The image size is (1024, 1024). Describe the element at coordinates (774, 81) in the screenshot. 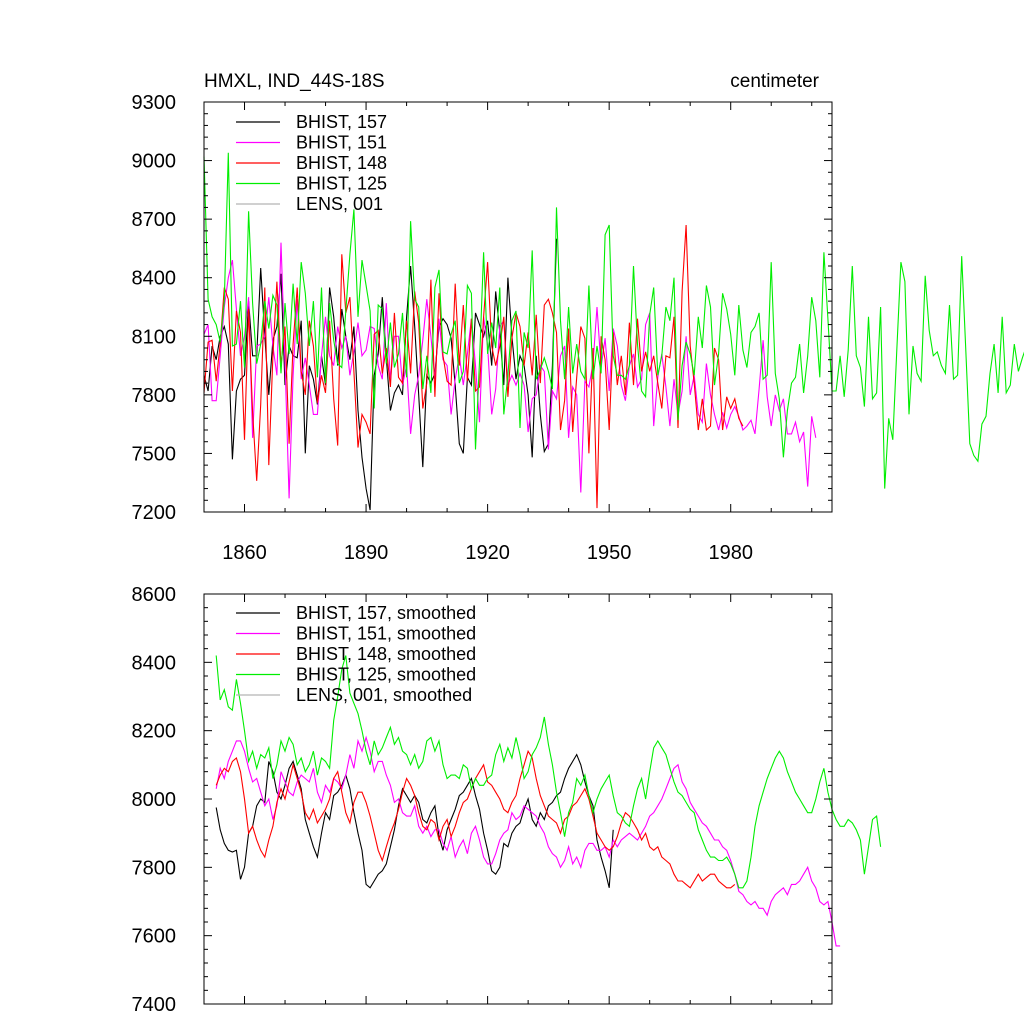

I see `units-label: centimeter` at that location.